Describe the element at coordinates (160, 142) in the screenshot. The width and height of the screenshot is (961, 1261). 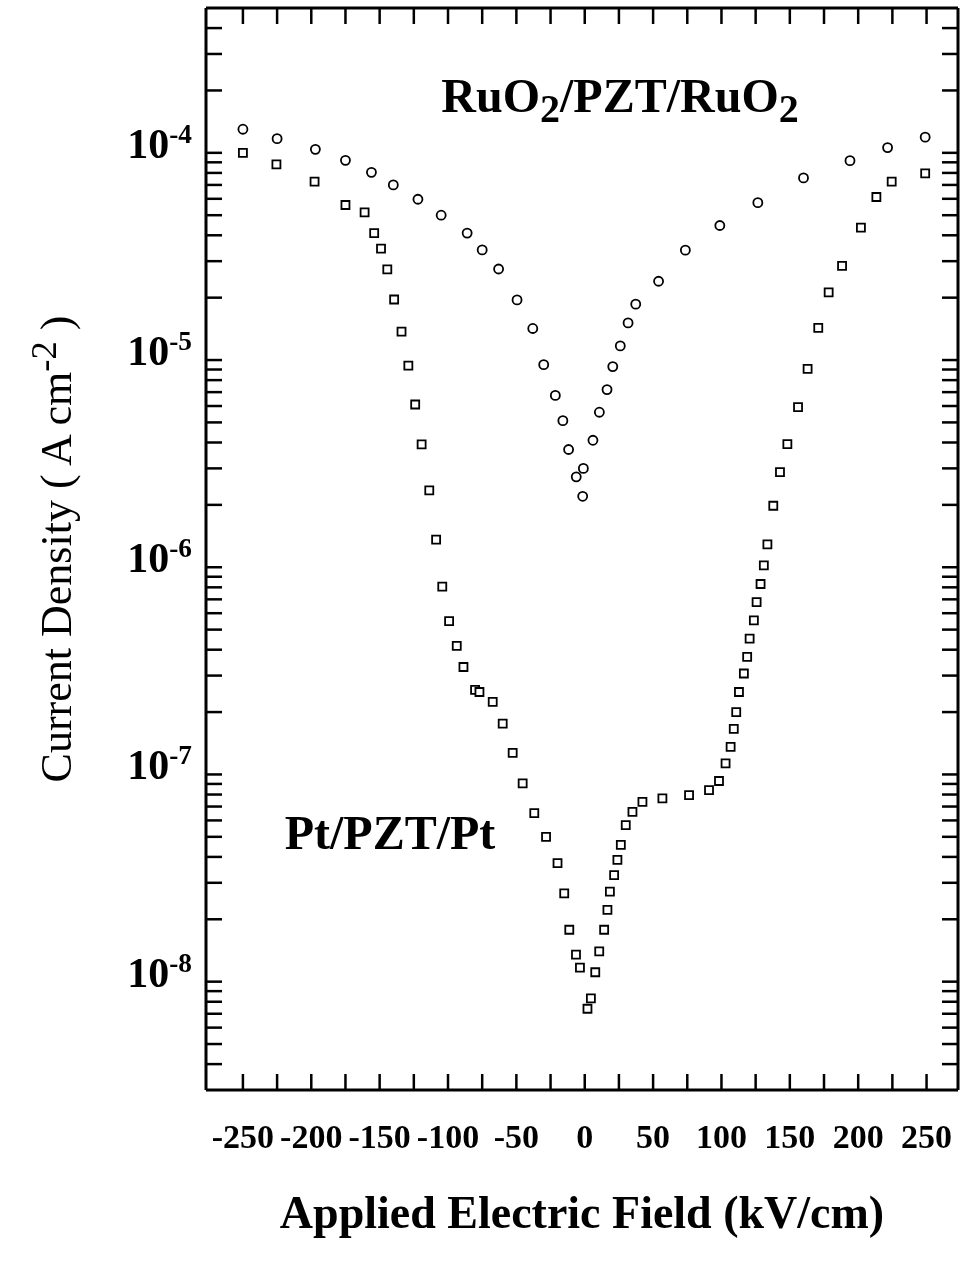
I see `y-tick-label: 10$^{-4}$` at that location.